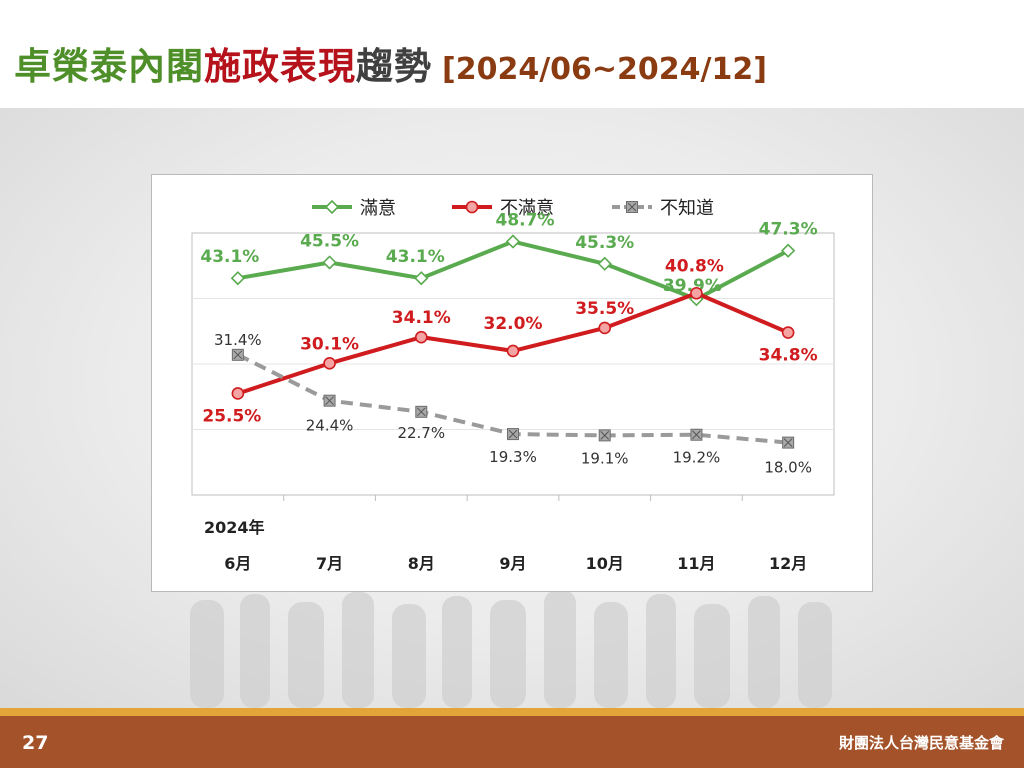 The height and width of the screenshot is (768, 1024). What do you see at coordinates (35, 743) in the screenshot?
I see `page-number: 27` at bounding box center [35, 743].